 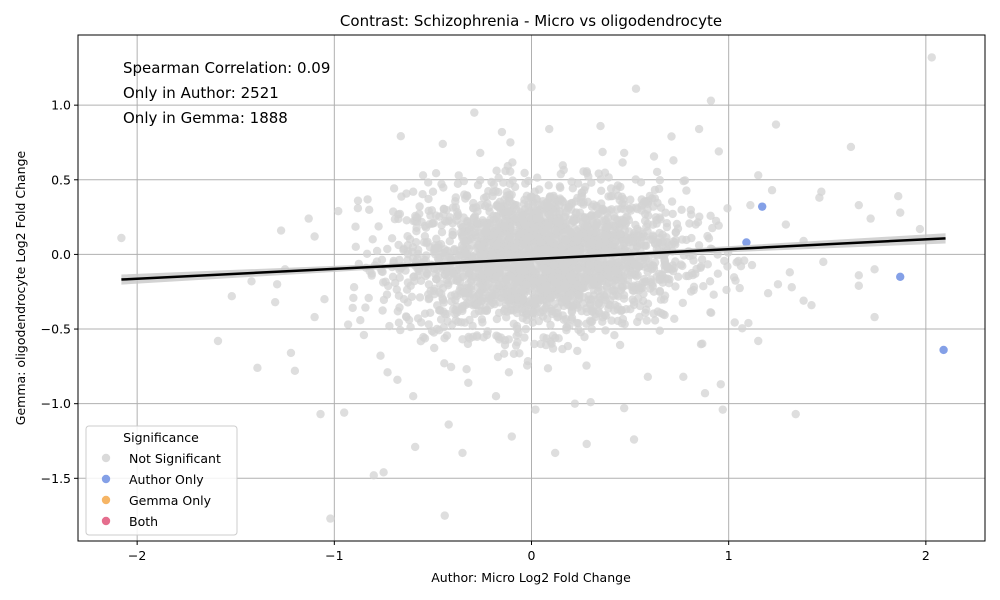 I want to click on y-tick-label: 0.5, so click(x=61, y=179).